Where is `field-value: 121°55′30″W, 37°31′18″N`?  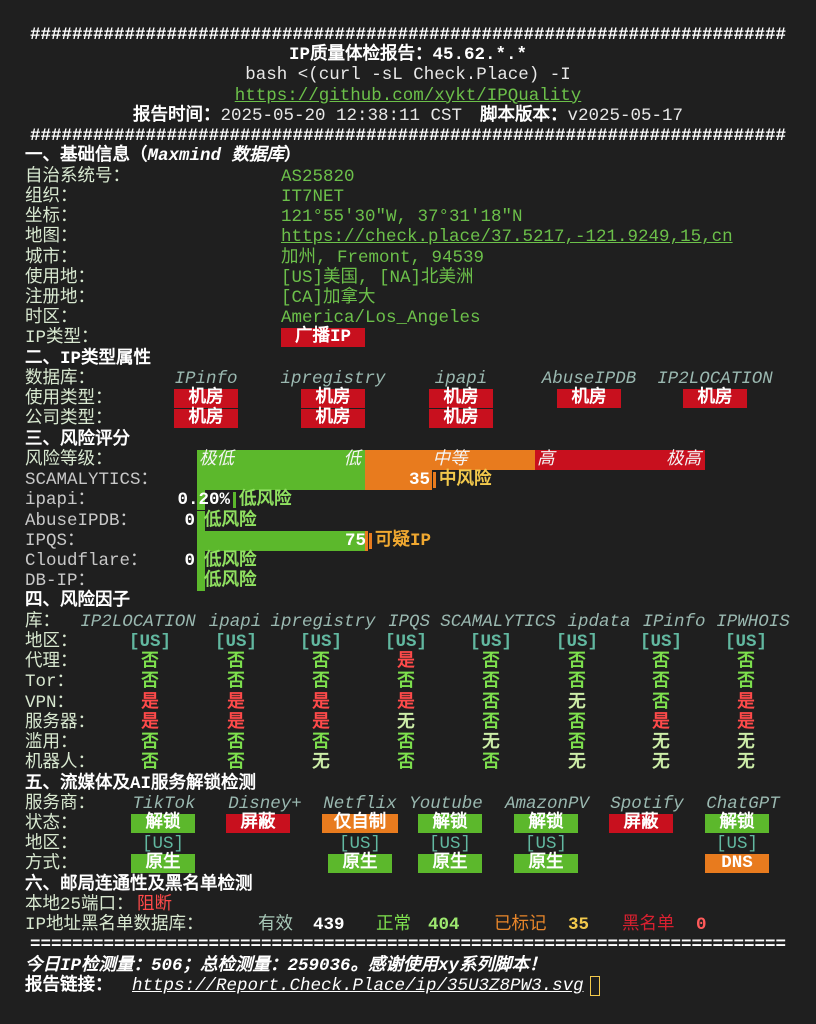
field-value: 121°55′30″W, 37°31′18″N is located at coordinates (402, 217).